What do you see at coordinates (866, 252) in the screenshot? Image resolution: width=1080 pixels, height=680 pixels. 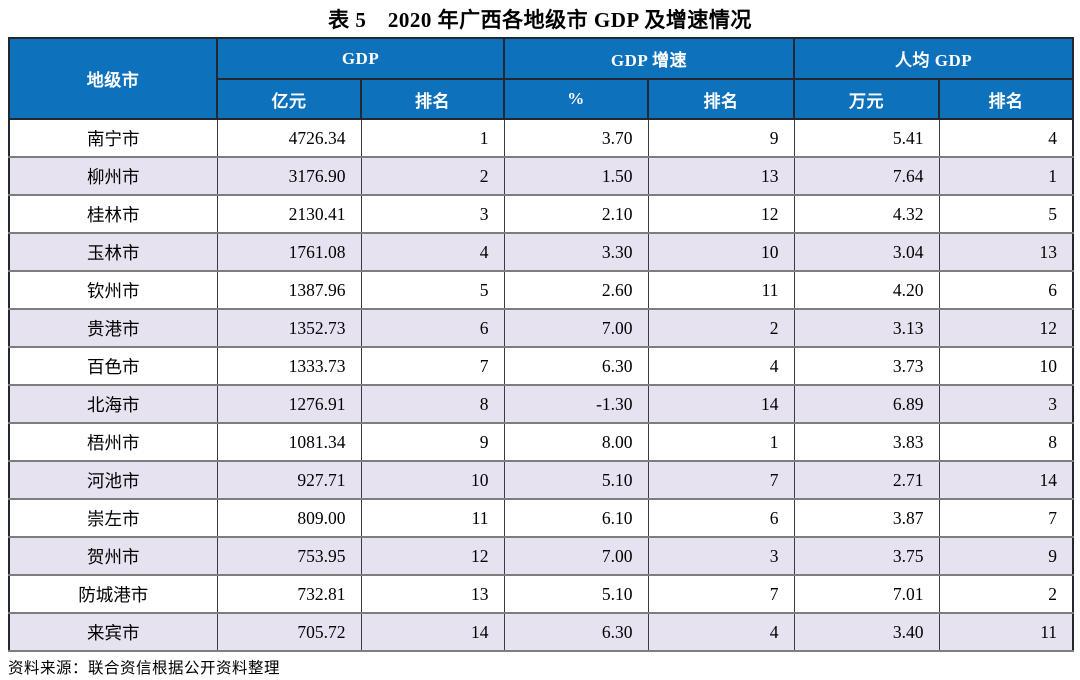 I see `per-capita-cell: 3.04` at bounding box center [866, 252].